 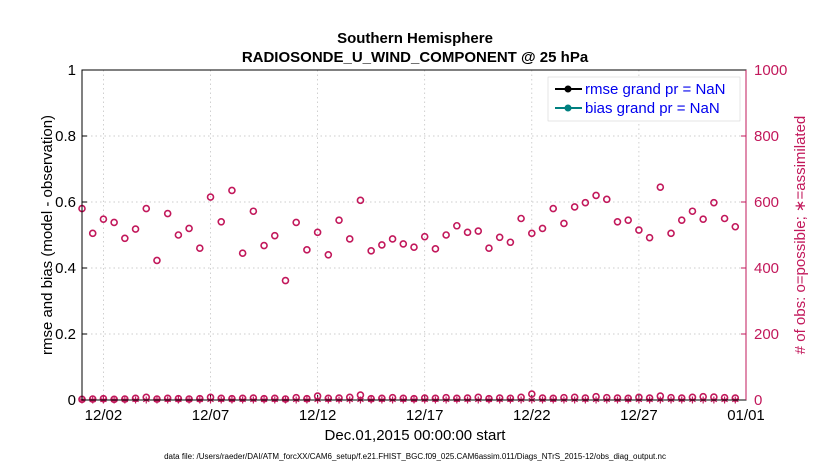 I want to click on legend-label-rmse: rmse grand pr = NaN, so click(x=655, y=89).